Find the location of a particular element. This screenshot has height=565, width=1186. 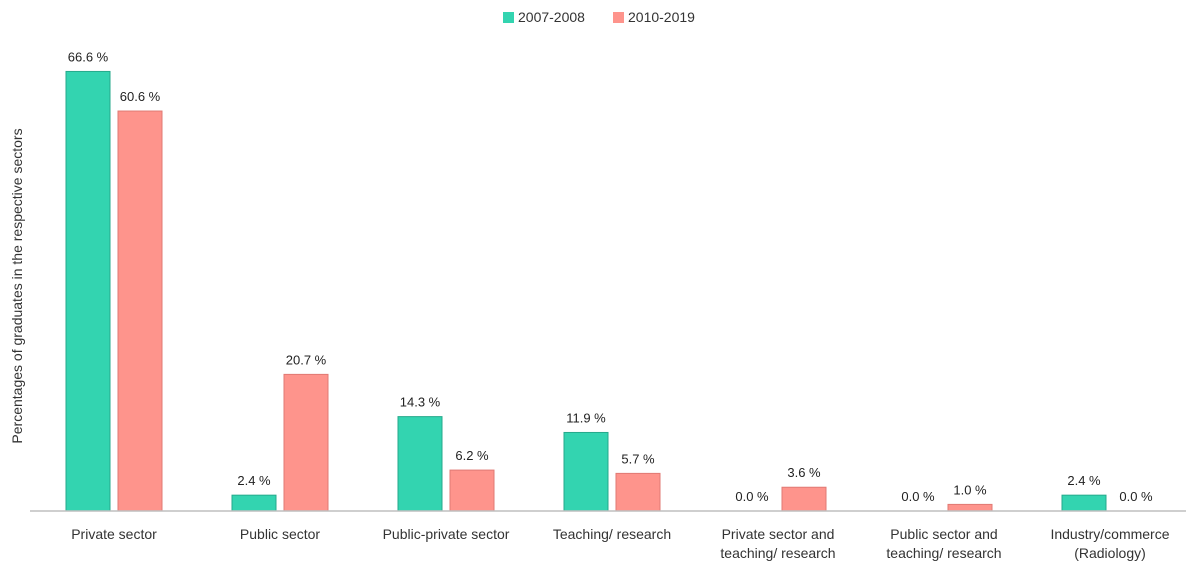

data-label: 11.9 % is located at coordinates (586, 417).